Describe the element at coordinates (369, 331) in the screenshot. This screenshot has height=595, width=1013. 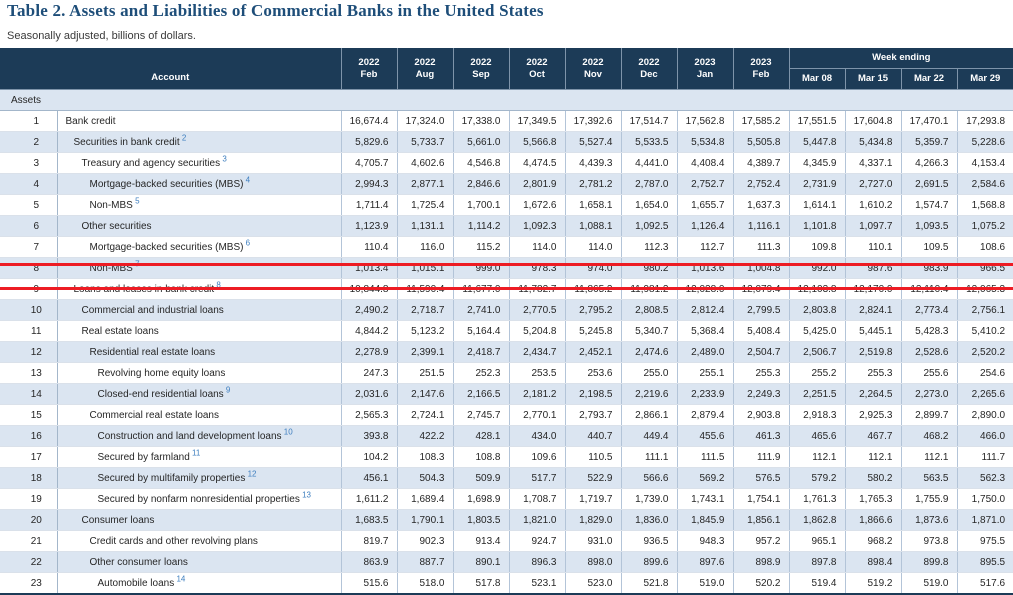
I see `value-cell: 4,844.2` at that location.